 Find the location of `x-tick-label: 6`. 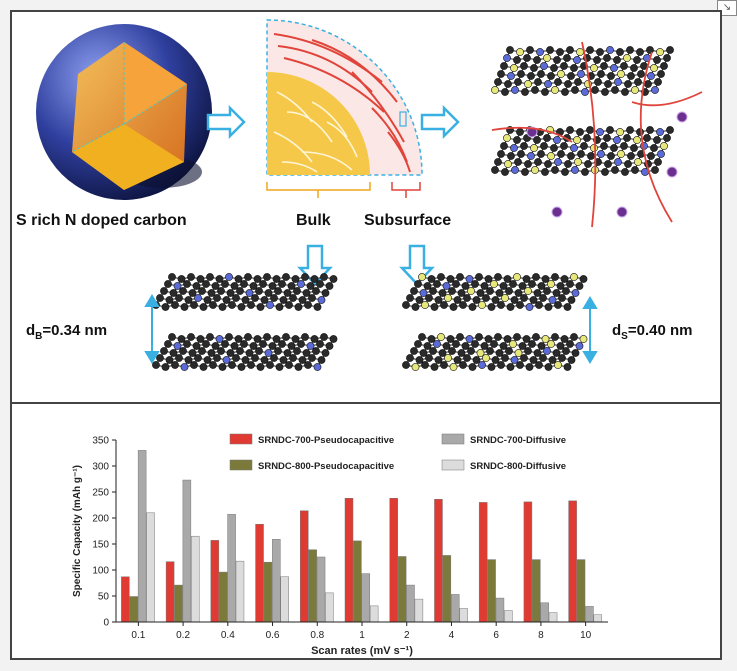

x-tick-label: 6 is located at coordinates (496, 635).